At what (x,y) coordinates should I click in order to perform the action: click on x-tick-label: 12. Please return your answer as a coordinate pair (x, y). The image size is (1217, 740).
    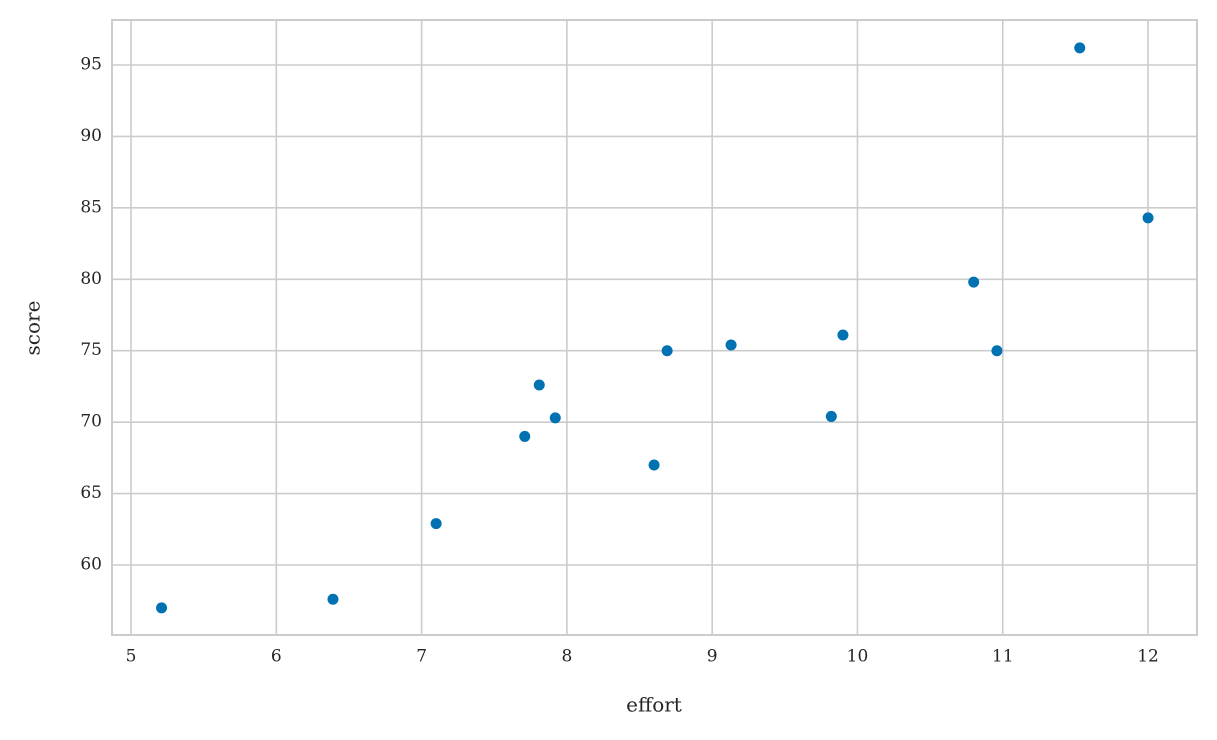
    Looking at the image, I should click on (1148, 657).